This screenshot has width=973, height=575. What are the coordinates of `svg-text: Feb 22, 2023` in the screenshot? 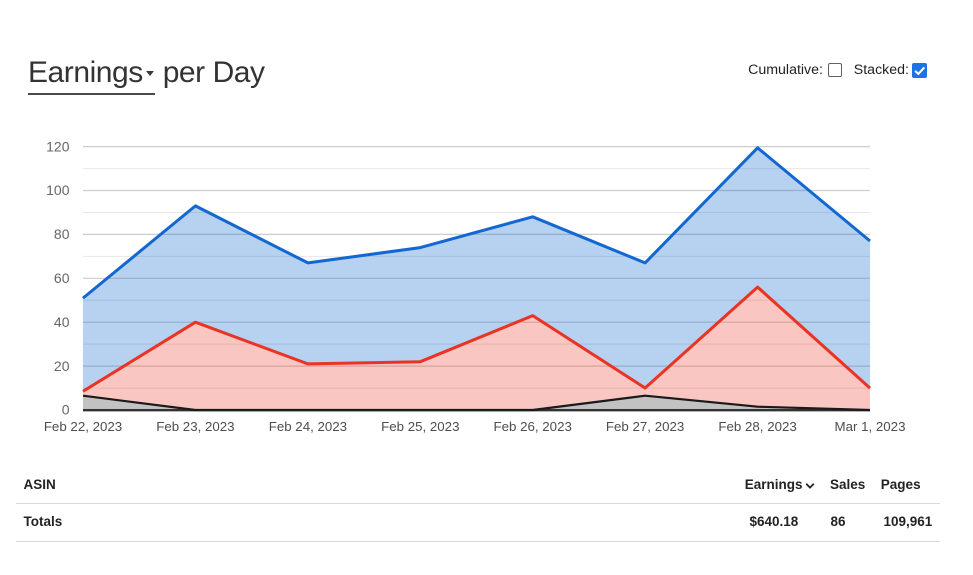 It's located at (83, 426).